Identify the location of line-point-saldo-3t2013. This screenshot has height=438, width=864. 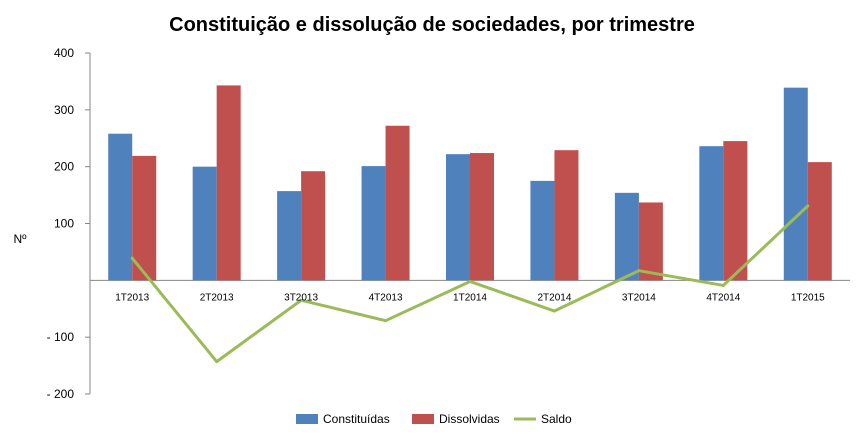
(301, 300).